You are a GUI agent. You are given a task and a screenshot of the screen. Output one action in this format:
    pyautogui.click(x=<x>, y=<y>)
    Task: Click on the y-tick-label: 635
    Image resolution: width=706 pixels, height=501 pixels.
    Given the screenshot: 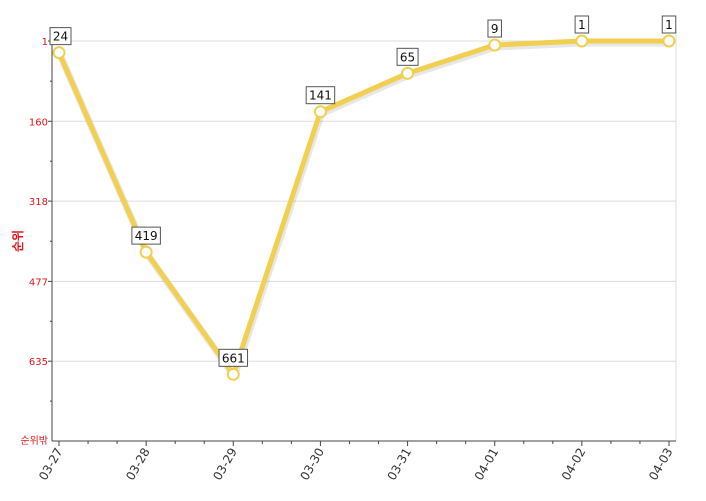 What is the action you would take?
    pyautogui.click(x=38, y=362)
    